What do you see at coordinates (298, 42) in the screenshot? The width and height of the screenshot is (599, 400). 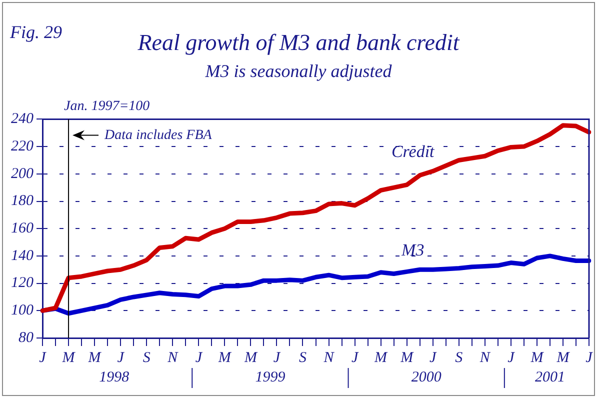 I see `chart-title: Real growth of M3 and bank credit` at bounding box center [298, 42].